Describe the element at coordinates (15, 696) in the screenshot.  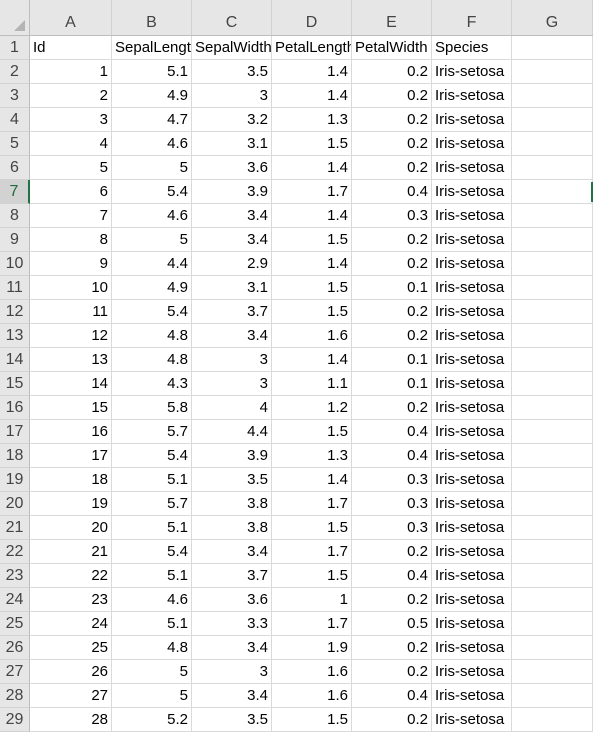
I see `row-header-28: 28` at that location.